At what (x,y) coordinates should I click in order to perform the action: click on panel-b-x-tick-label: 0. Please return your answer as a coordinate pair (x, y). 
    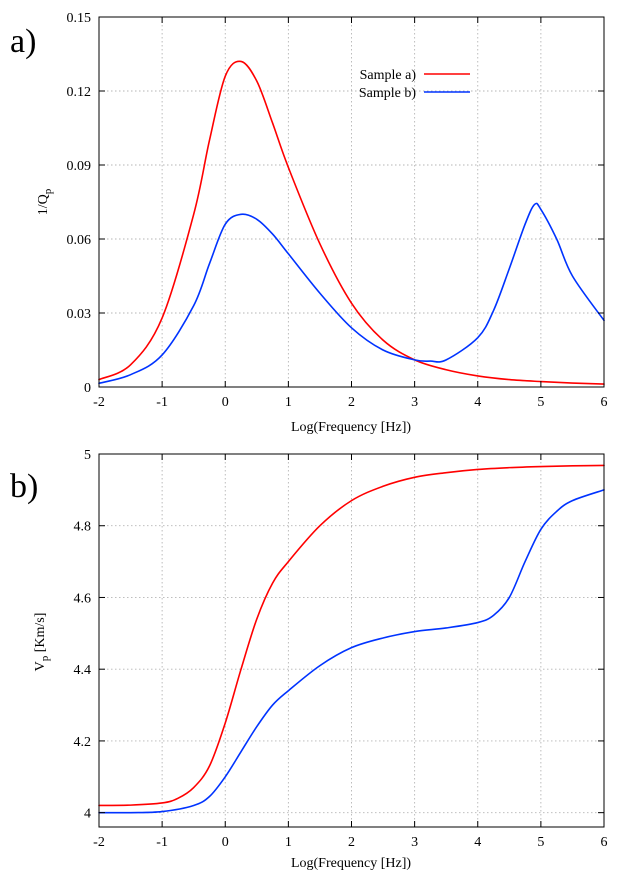
    Looking at the image, I should click on (225, 842).